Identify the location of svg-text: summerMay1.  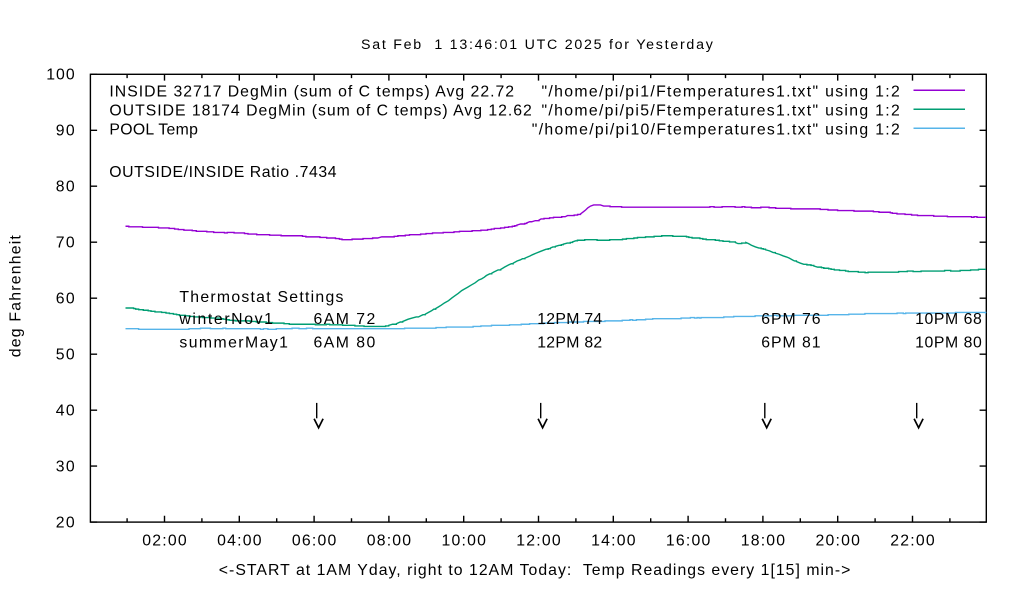
(233, 342).